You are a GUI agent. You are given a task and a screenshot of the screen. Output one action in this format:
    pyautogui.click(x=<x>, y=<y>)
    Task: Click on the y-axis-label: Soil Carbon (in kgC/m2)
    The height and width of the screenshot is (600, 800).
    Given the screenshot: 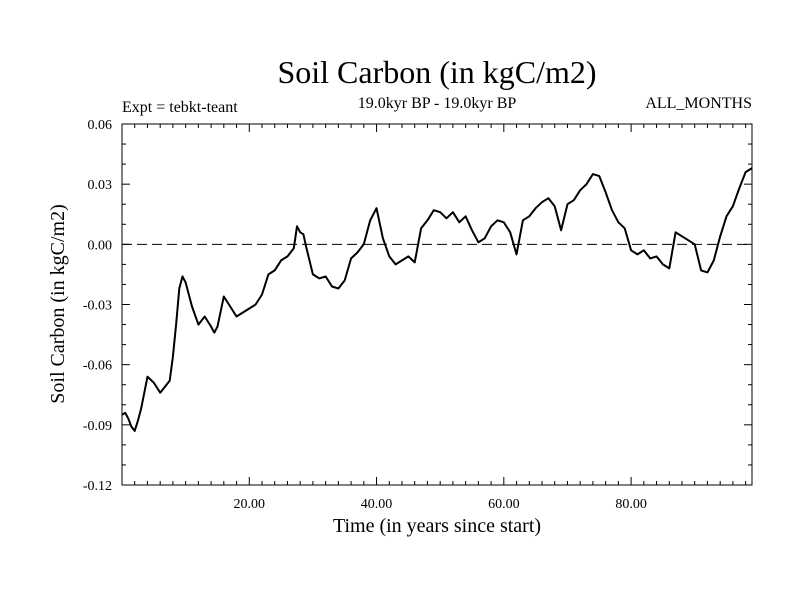 What is the action you would take?
    pyautogui.click(x=58, y=303)
    